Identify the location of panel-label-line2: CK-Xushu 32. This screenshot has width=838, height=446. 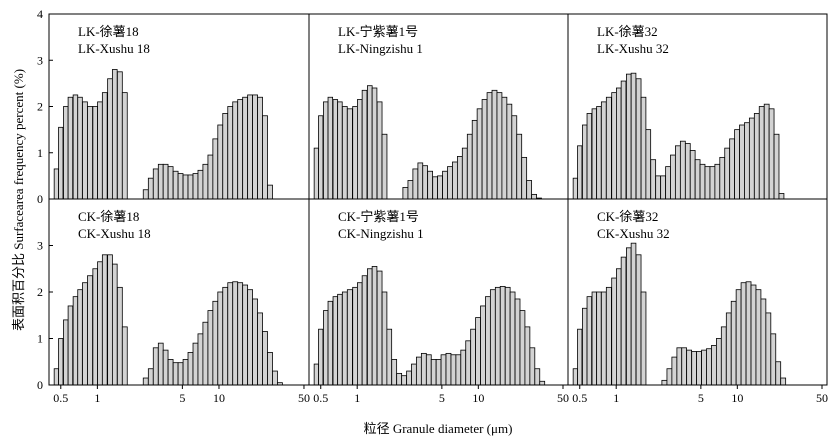
(633, 233).